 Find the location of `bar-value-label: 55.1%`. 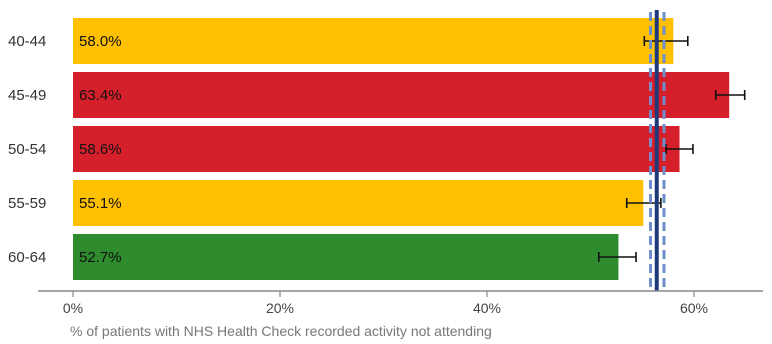

bar-value-label: 55.1% is located at coordinates (100, 203).